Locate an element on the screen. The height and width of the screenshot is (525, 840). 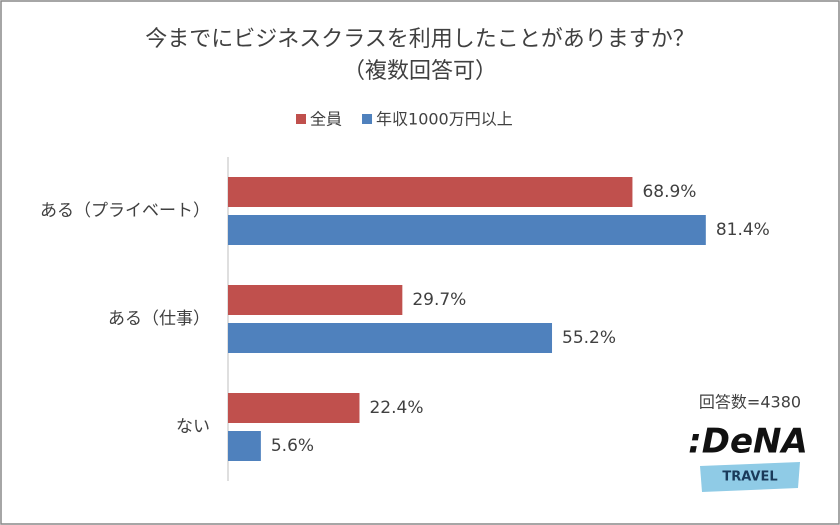
value-label: 22.4% is located at coordinates (396, 408).